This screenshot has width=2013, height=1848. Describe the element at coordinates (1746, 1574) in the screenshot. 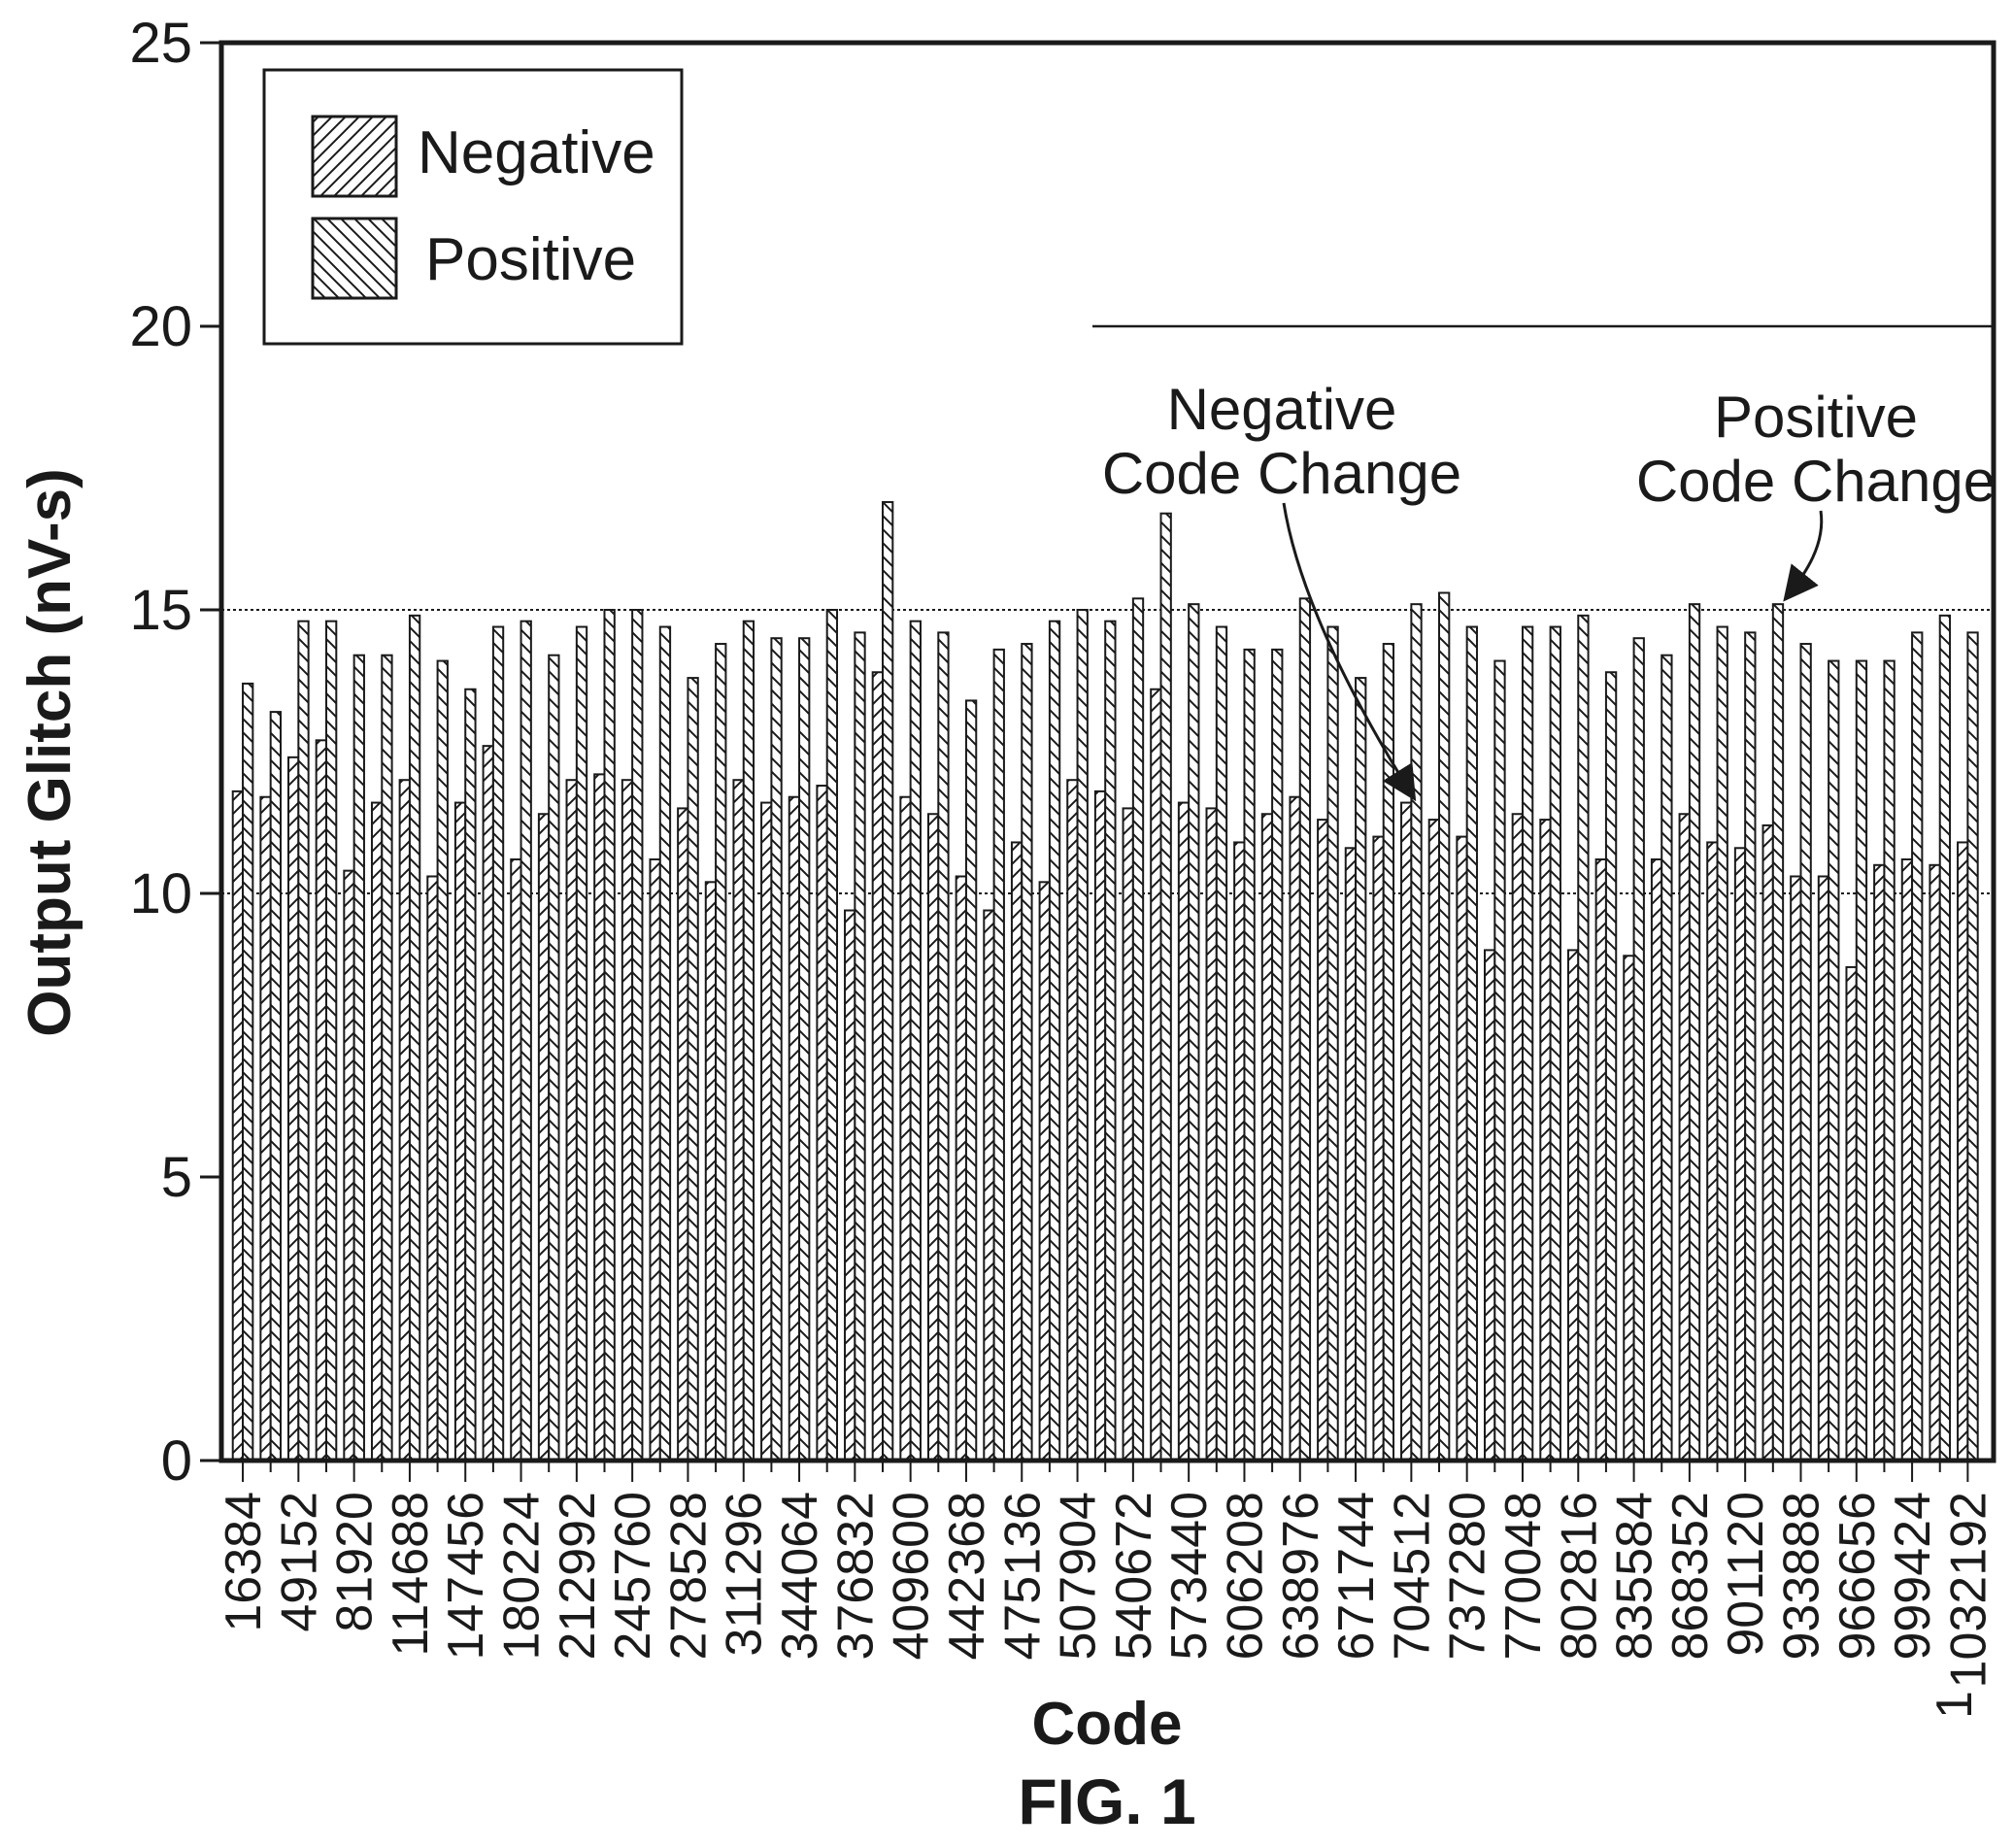

I see `x-tick-label: 901120` at that location.